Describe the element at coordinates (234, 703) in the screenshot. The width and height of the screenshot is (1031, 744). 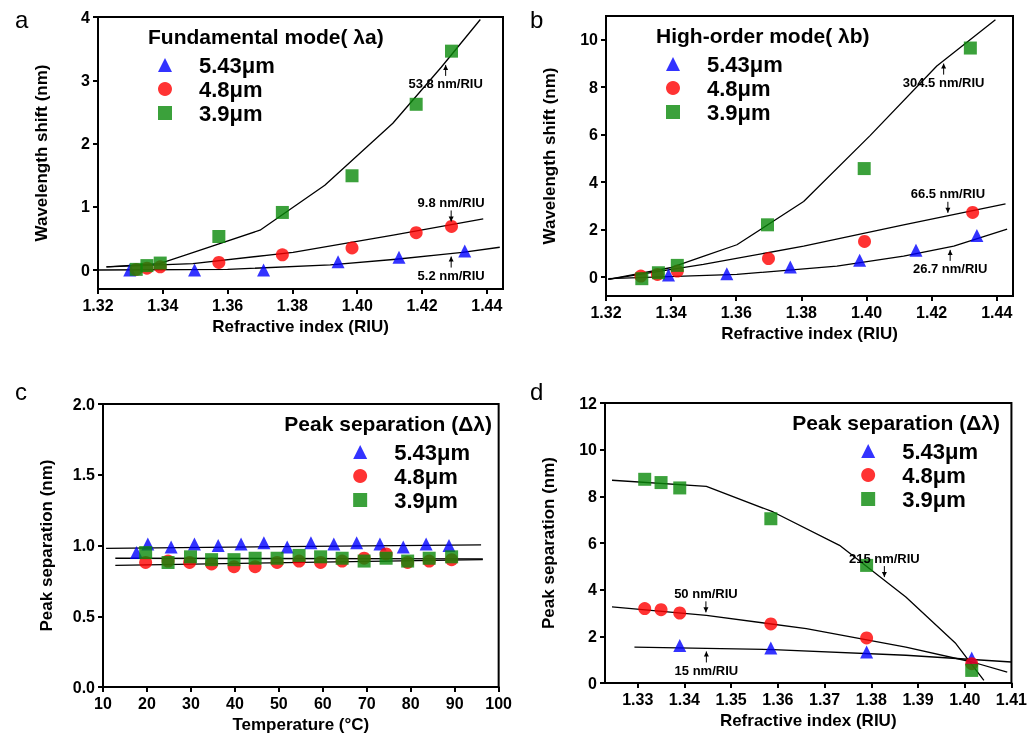
I see `x-tick-label: 40` at that location.